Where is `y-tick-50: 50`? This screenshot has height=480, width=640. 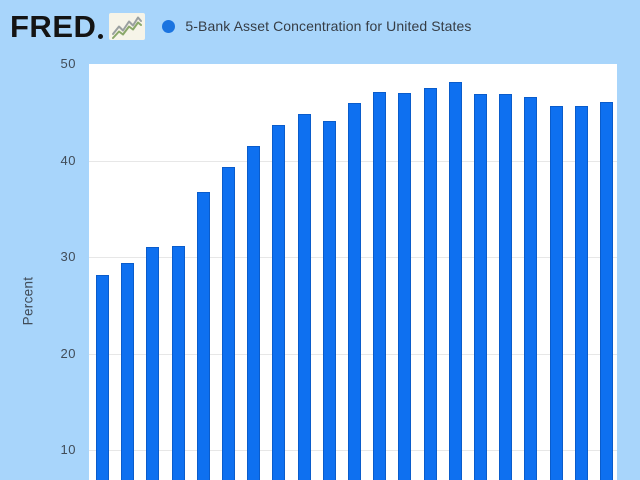 y-tick-50: 50 is located at coordinates (68, 63).